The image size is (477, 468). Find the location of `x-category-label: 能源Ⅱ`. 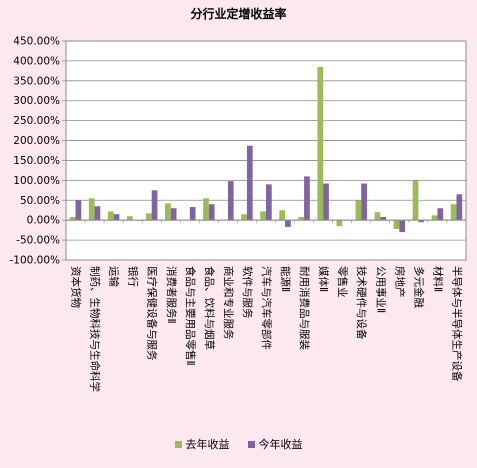

x-category-label: 能源Ⅱ is located at coordinates (285, 279).